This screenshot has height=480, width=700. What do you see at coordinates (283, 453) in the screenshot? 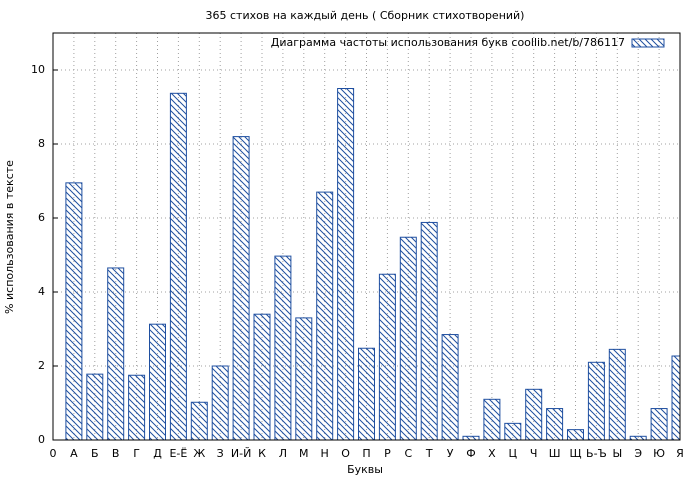
I see `x-tick-label: Л` at bounding box center [283, 453].